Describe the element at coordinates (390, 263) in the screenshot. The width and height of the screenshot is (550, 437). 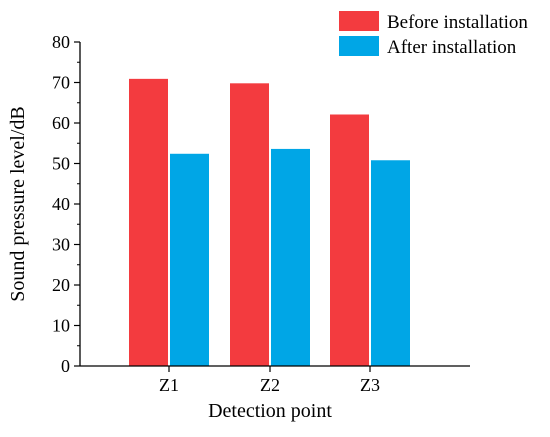
I see `bar-z3-after` at that location.